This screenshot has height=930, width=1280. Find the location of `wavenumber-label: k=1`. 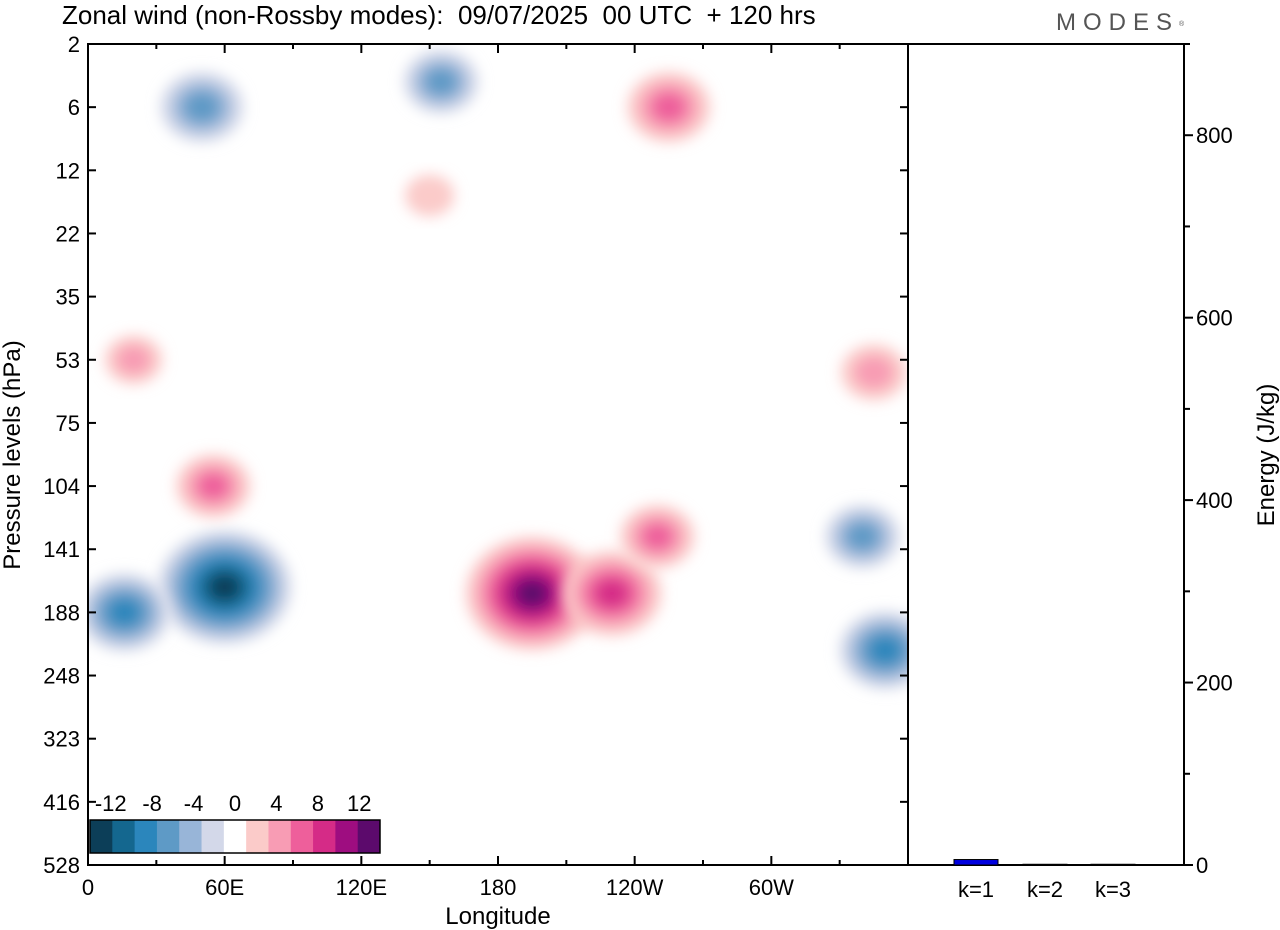

wavenumber-label: k=1 is located at coordinates (976, 889).